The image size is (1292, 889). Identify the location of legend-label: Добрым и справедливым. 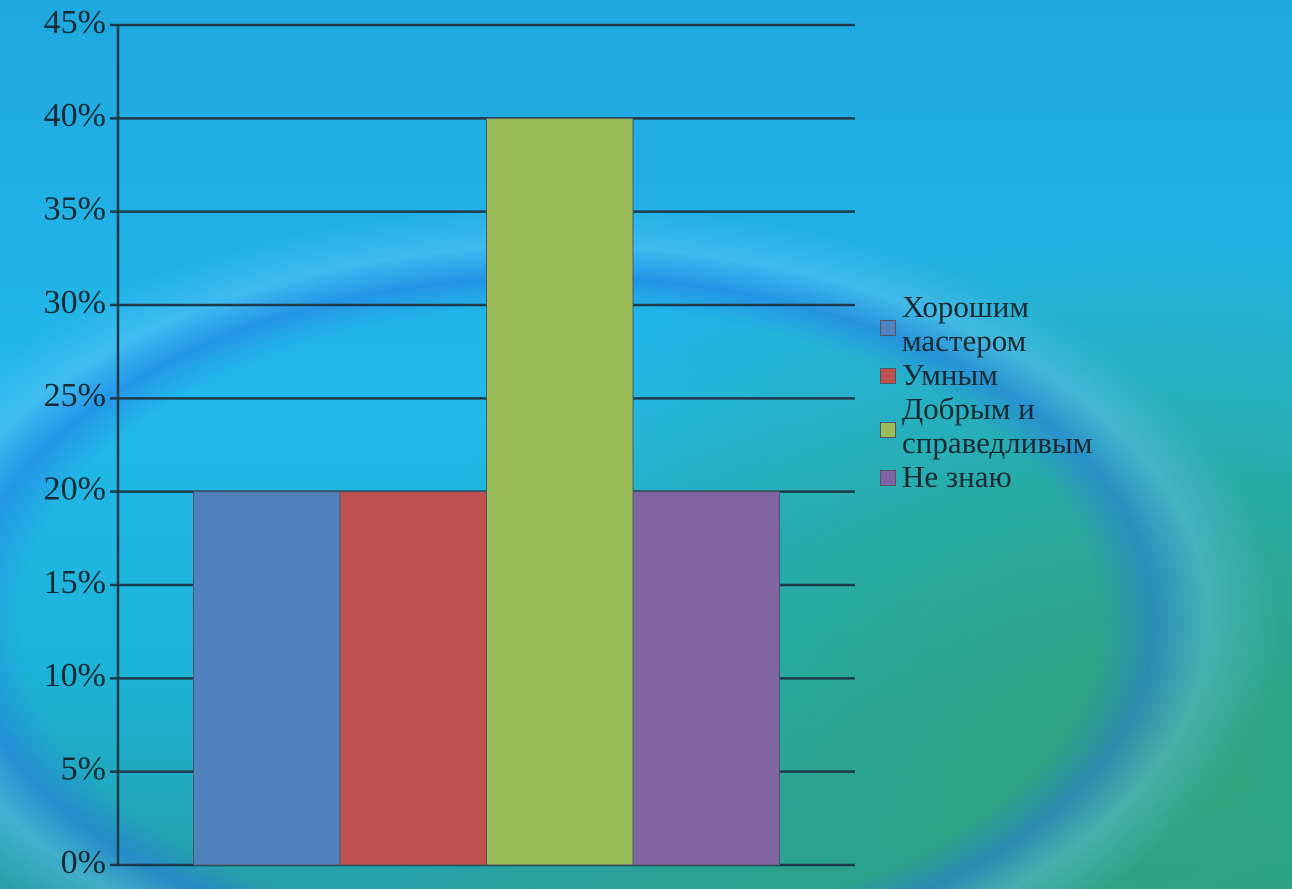
(997, 425).